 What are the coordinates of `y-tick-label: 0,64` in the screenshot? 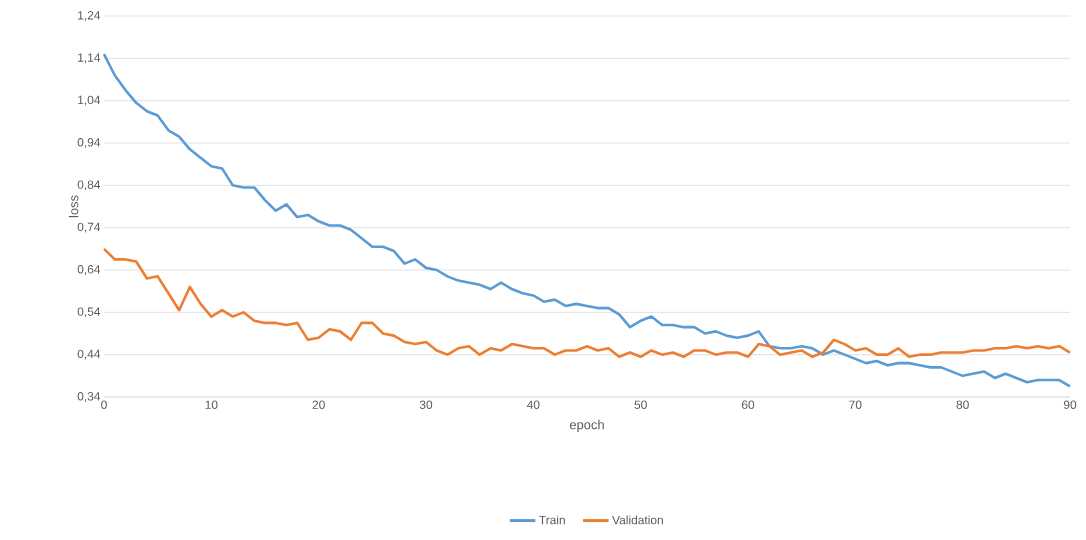 It's located at (89, 270).